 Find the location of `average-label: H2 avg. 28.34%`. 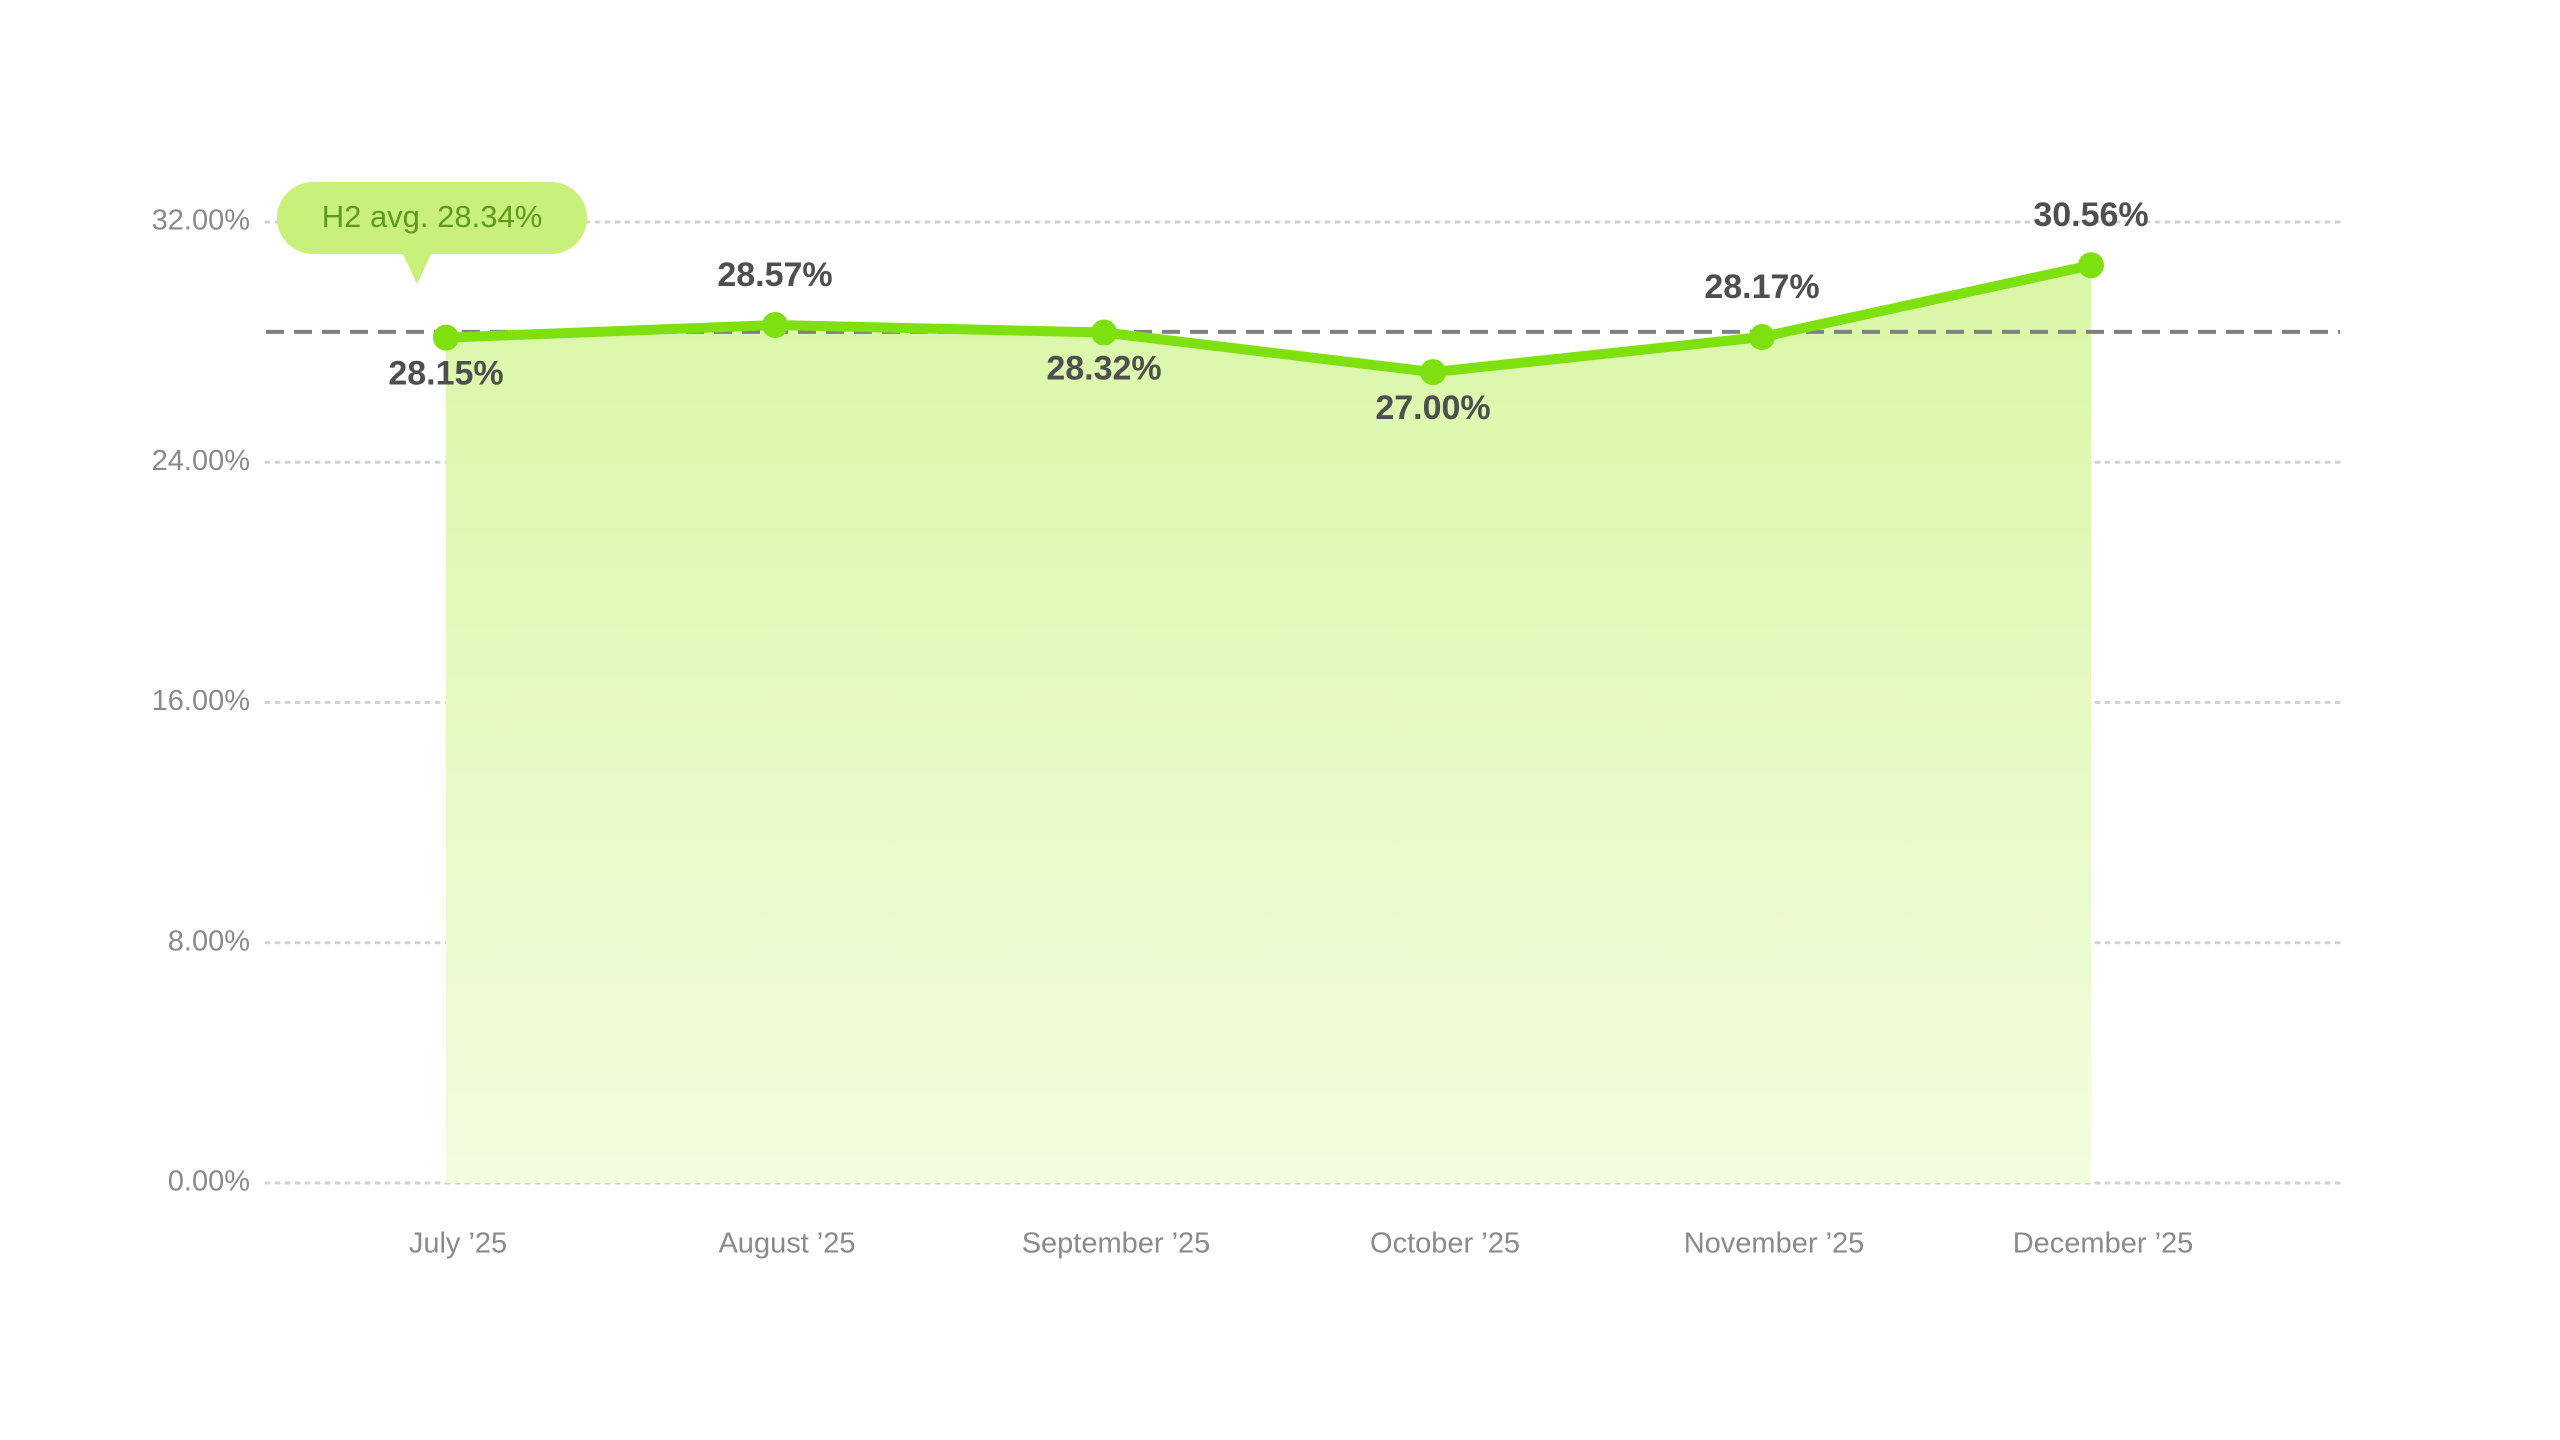

average-label: H2 avg. 28.34% is located at coordinates (432, 216).